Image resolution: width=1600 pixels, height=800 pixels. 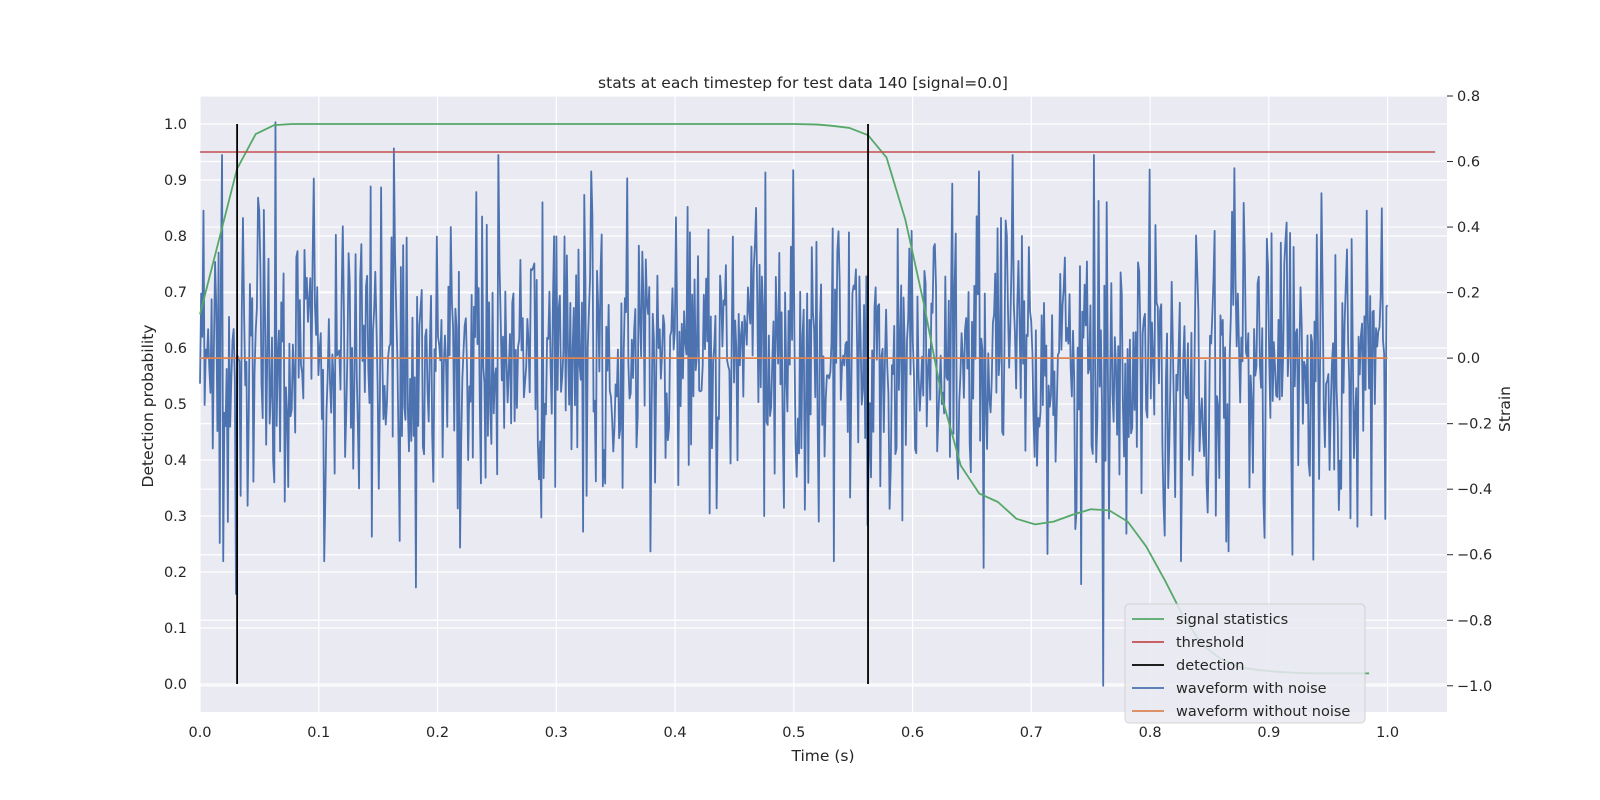 I want to click on x-tick-label: 0.6, so click(x=912, y=733).